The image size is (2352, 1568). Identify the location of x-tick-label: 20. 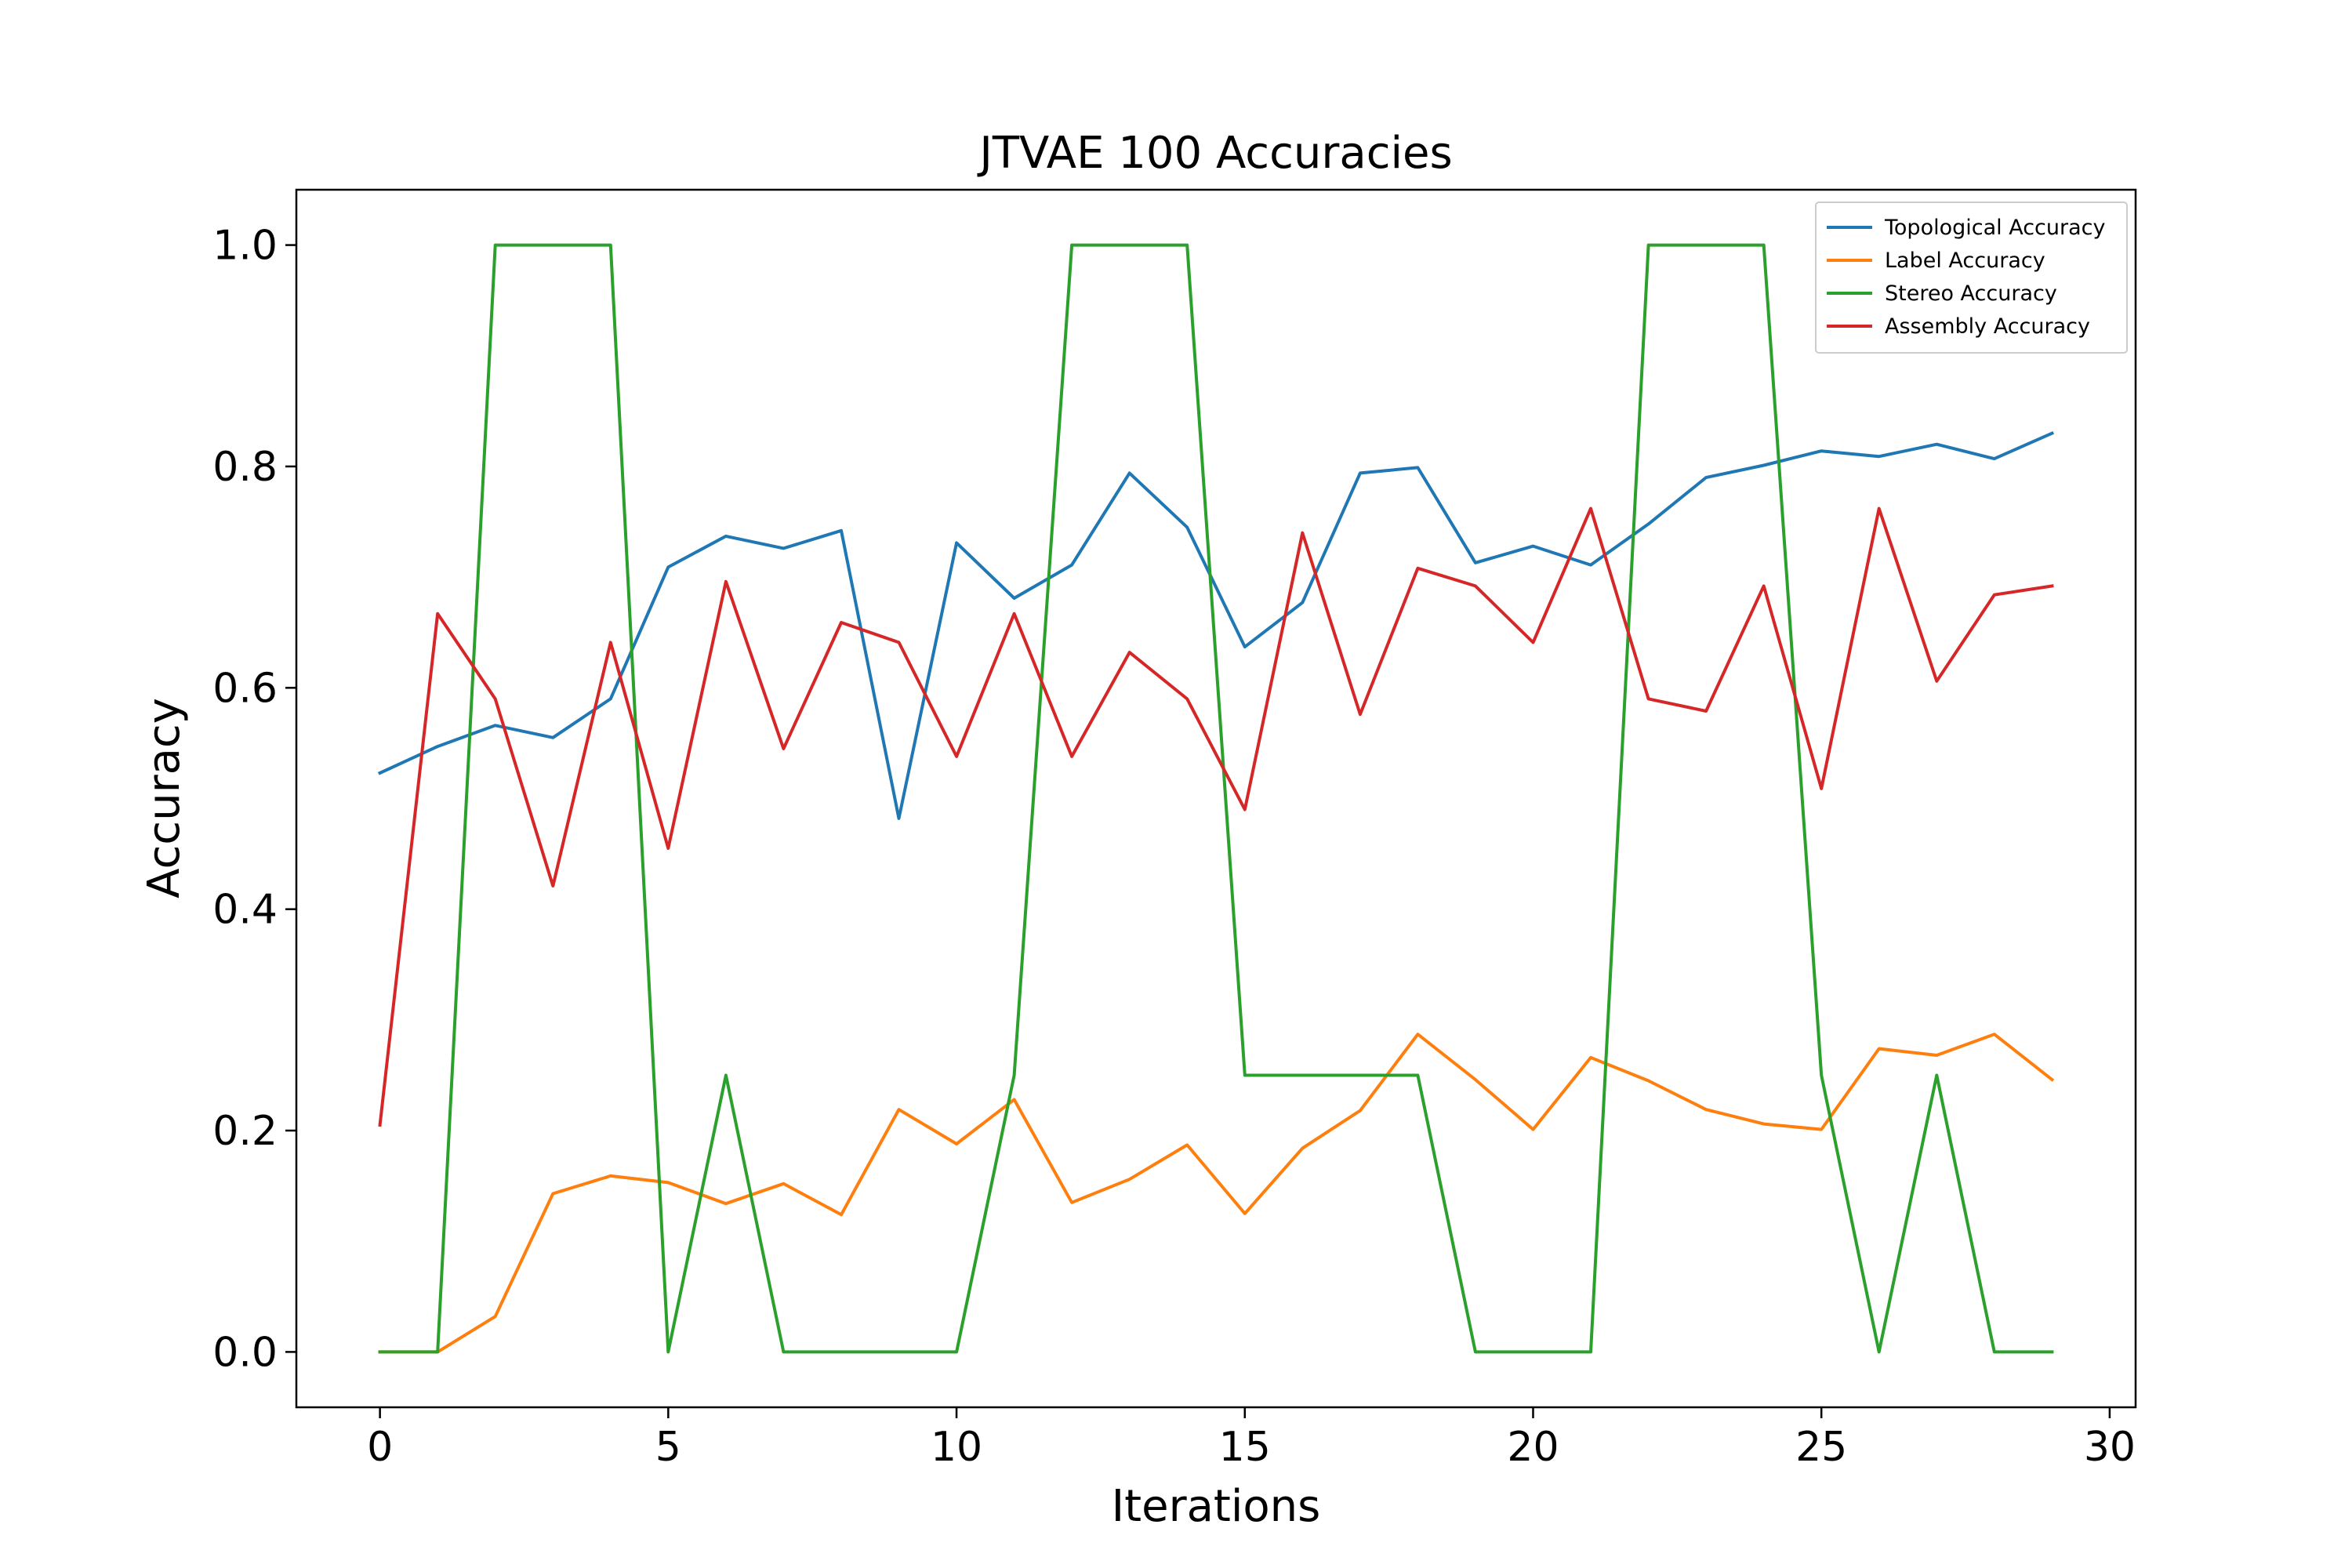
(1533, 1447).